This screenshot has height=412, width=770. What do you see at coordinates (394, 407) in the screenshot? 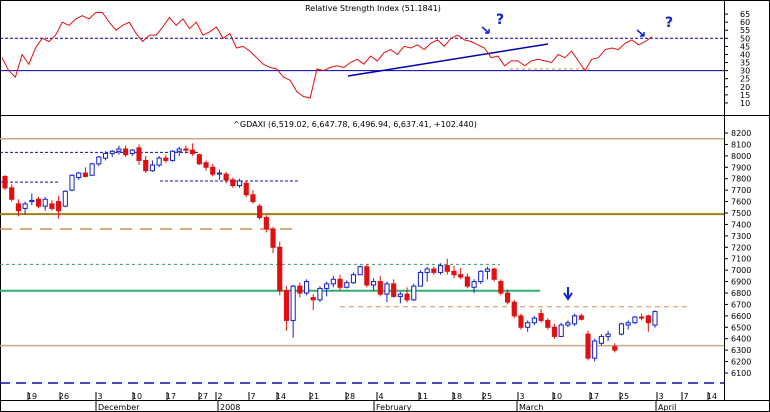
I see `x-month-label: February` at bounding box center [394, 407].